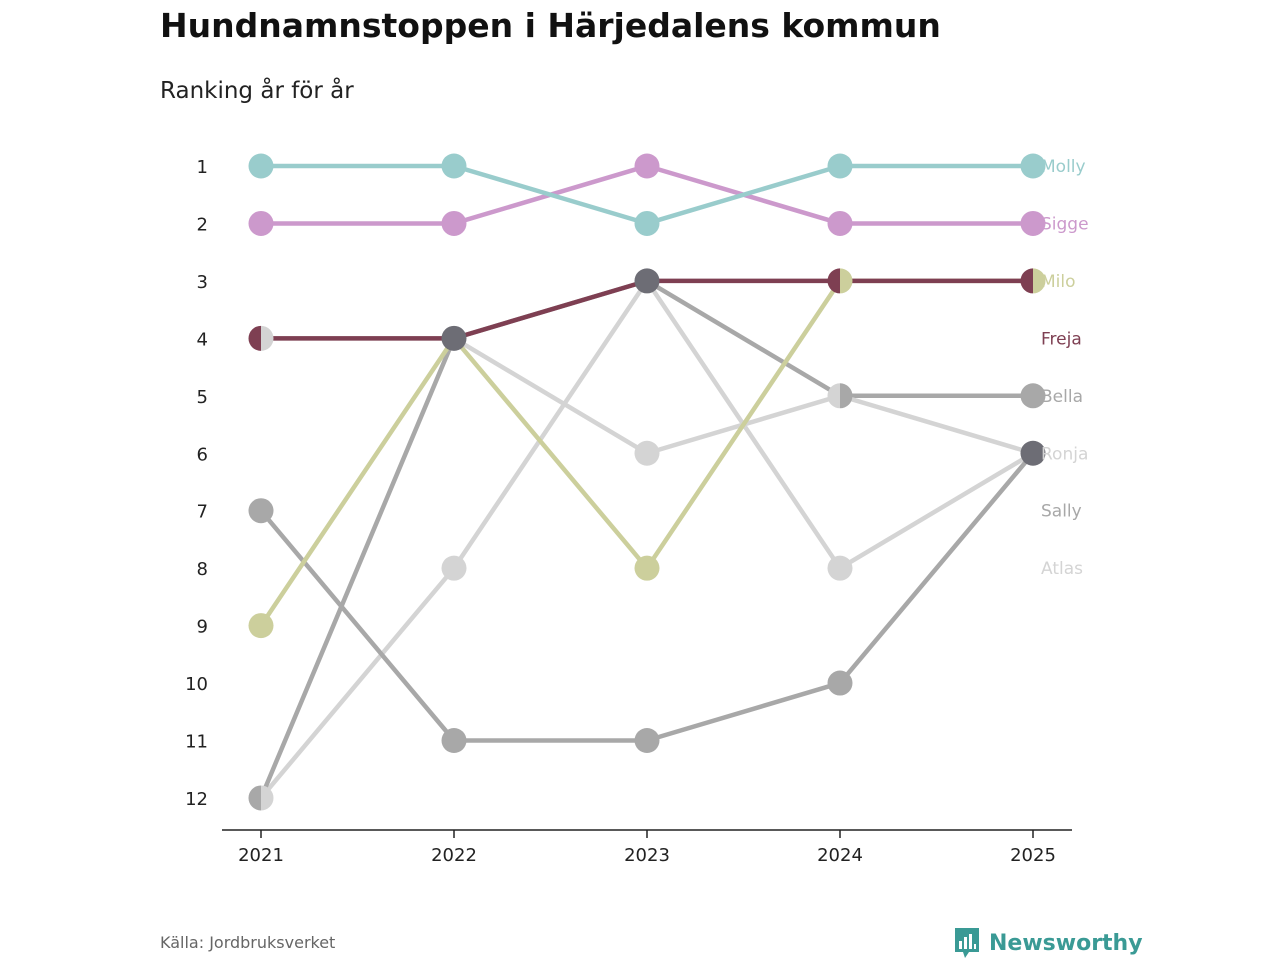 The width and height of the screenshot is (1280, 960). I want to click on point-bella-2022, so click(454, 740).